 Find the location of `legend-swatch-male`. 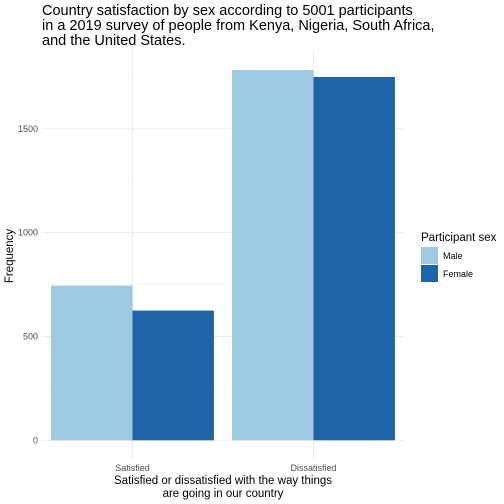

legend-swatch-male is located at coordinates (429, 255).